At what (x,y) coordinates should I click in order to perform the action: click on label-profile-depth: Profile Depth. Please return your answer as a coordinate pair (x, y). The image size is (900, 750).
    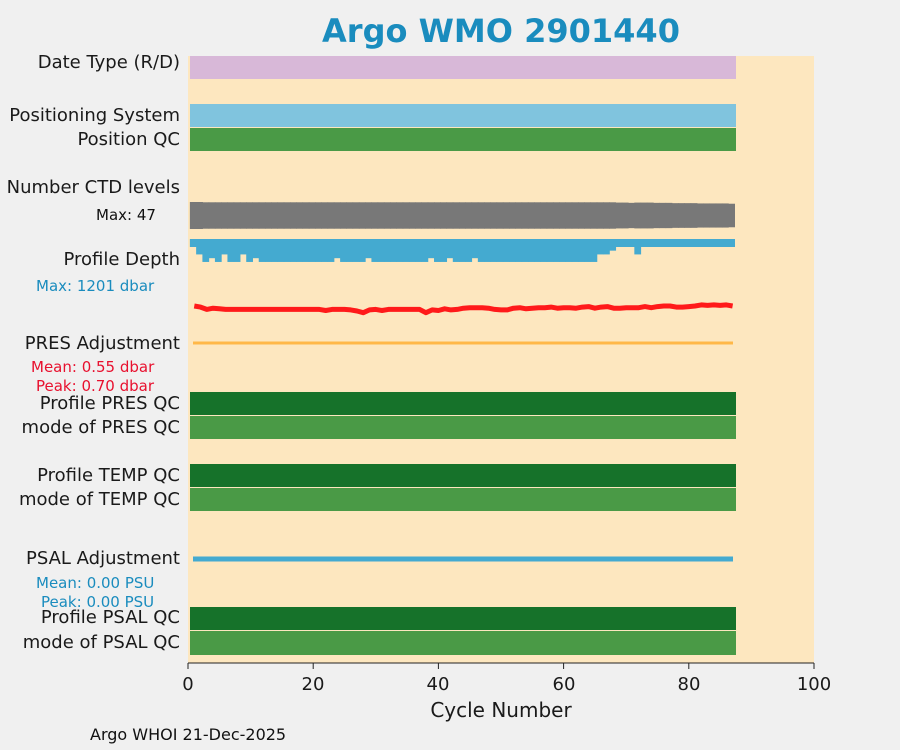
    Looking at the image, I should click on (121, 259).